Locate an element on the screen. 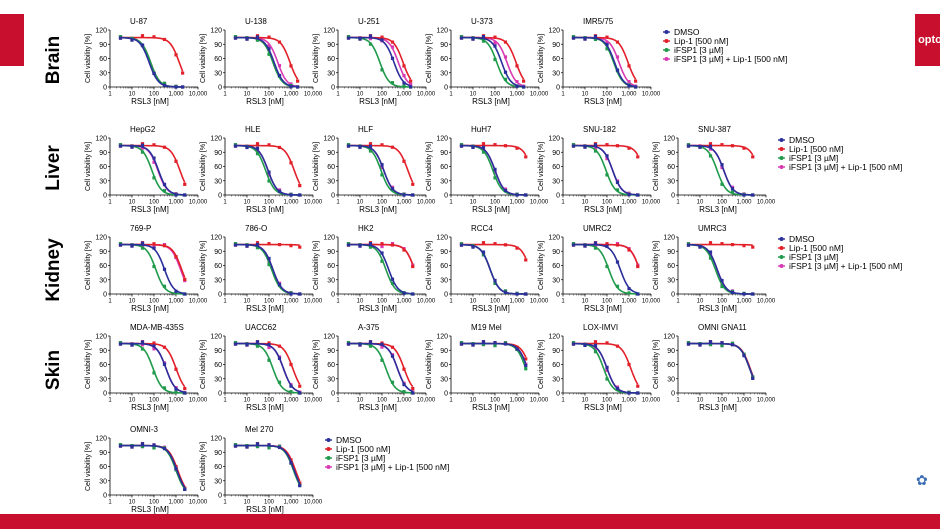  tissue-label-kidney: Kidney is located at coordinates (53, 270).